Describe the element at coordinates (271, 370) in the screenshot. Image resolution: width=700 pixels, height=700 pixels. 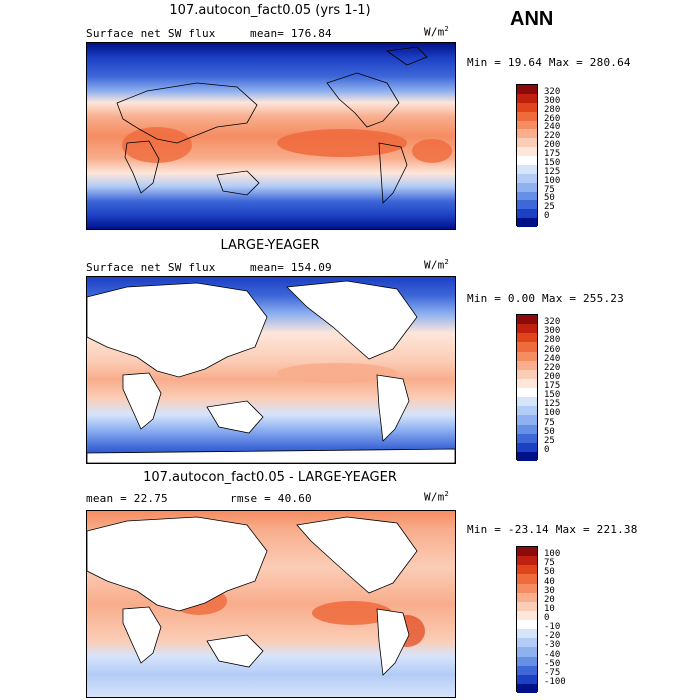
I see `panel2-map` at that location.